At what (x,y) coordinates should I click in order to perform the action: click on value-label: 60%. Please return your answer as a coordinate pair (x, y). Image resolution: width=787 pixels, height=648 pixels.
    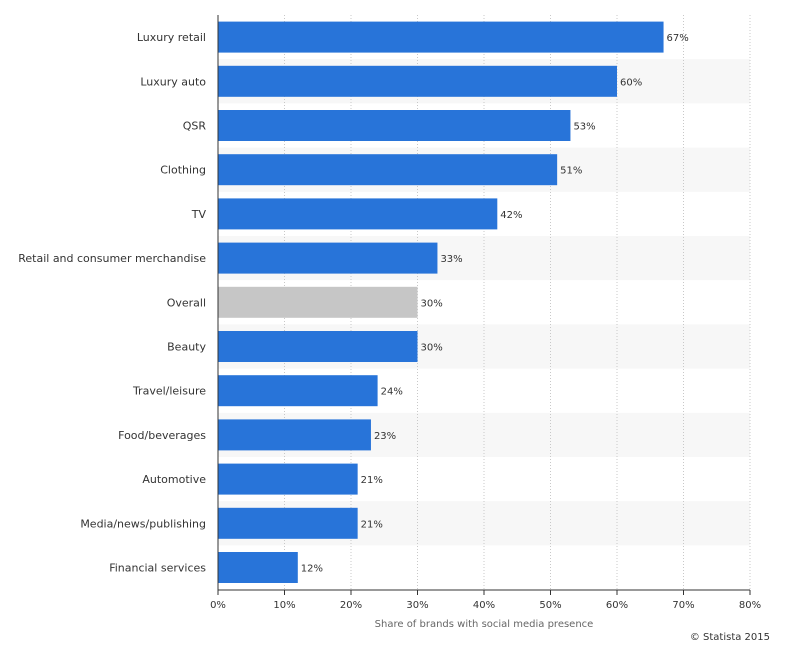
    Looking at the image, I should click on (631, 82).